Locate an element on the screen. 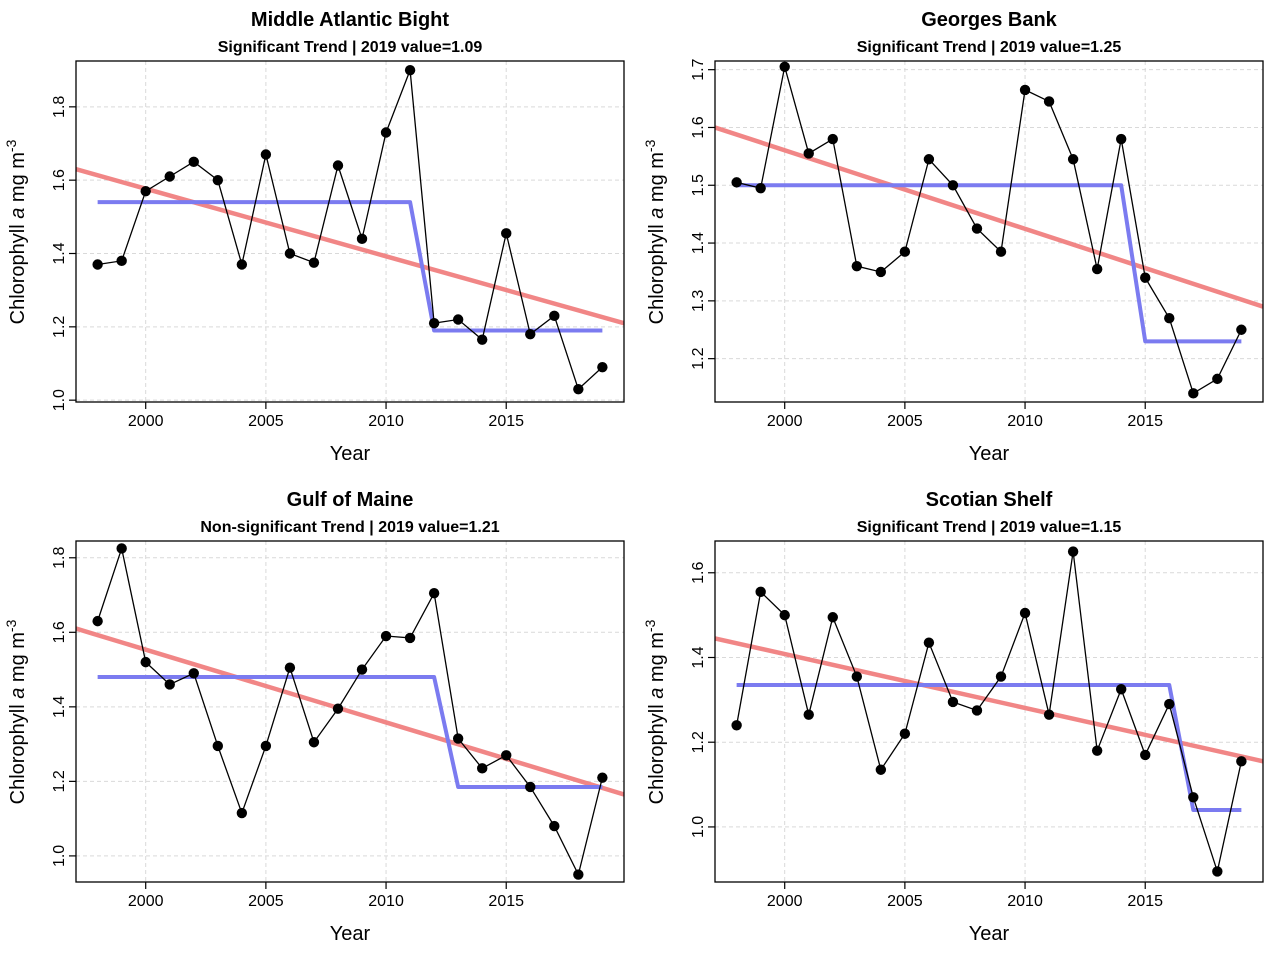  chart-subtitle: Significant Trend | 2019 value=1.25 is located at coordinates (989, 47).